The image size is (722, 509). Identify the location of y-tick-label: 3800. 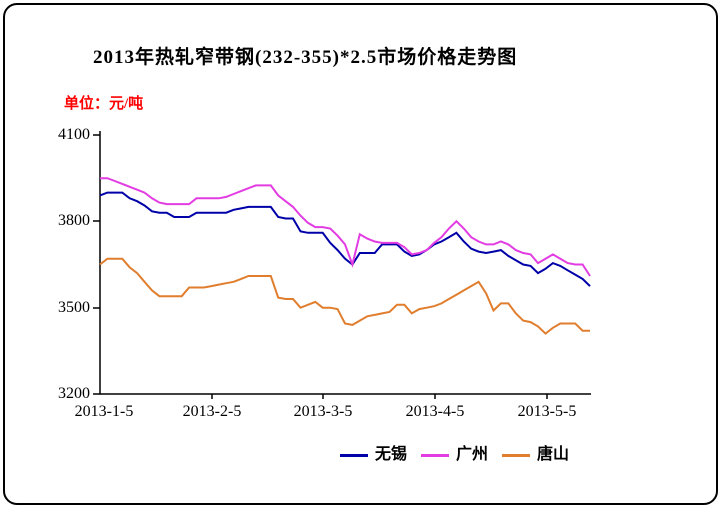
(74, 220).